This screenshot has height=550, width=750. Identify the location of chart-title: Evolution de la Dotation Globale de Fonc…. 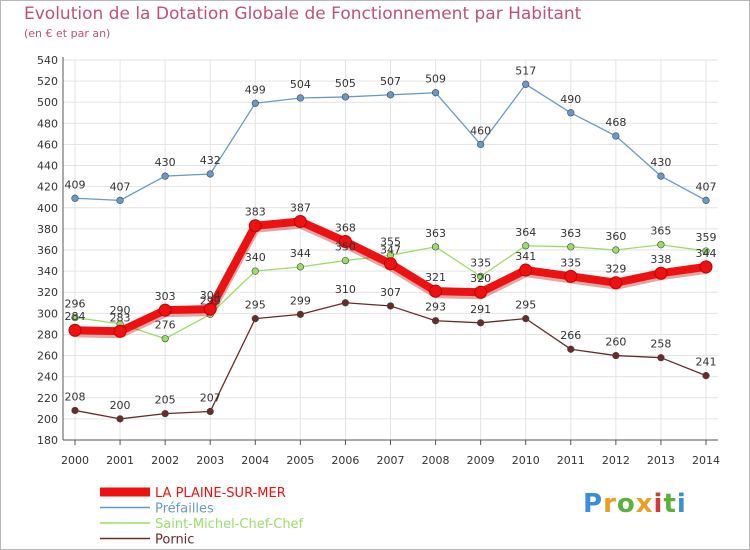
(303, 14).